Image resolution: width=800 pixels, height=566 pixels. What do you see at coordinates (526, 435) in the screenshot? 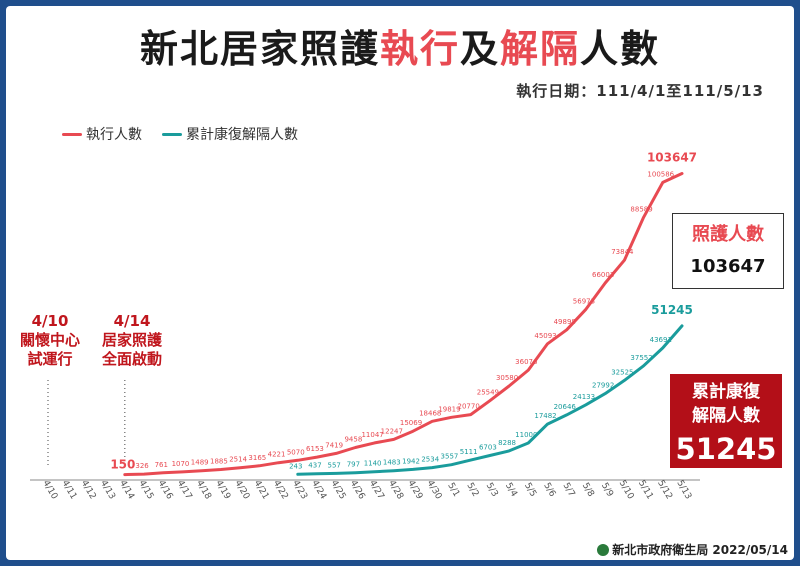
I see `data-label: 11000` at bounding box center [526, 435].